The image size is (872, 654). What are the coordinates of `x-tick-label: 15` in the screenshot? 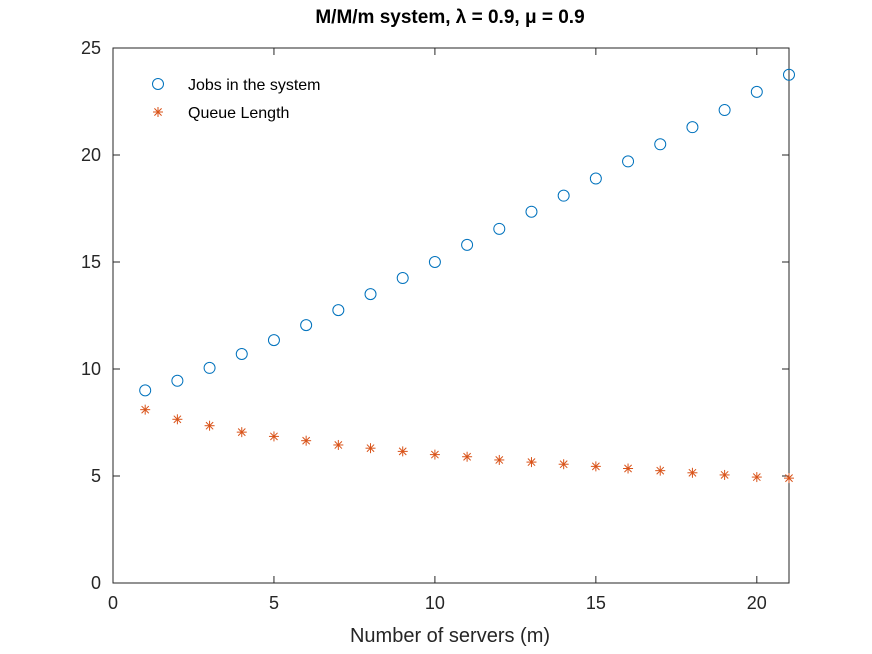 It's located at (596, 603).